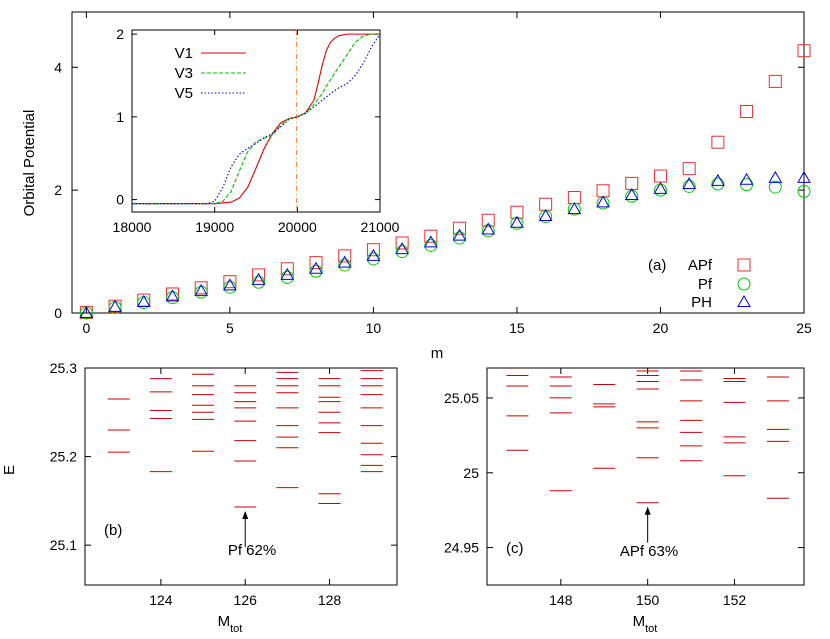 The width and height of the screenshot is (830, 639). What do you see at coordinates (517, 328) in the screenshot?
I see `x-tick-label: 15` at bounding box center [517, 328].